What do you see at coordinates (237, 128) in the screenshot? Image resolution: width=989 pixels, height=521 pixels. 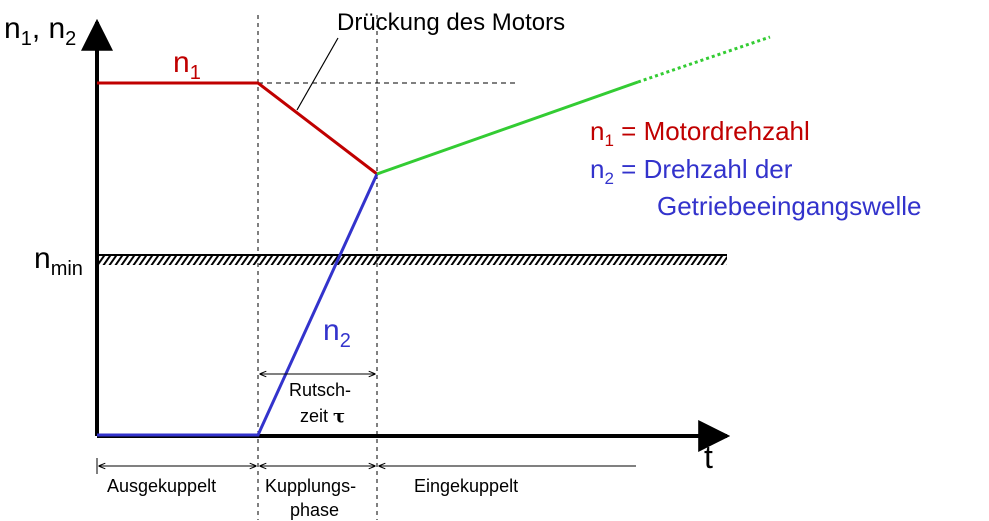 I see `n1-curve` at bounding box center [237, 128].